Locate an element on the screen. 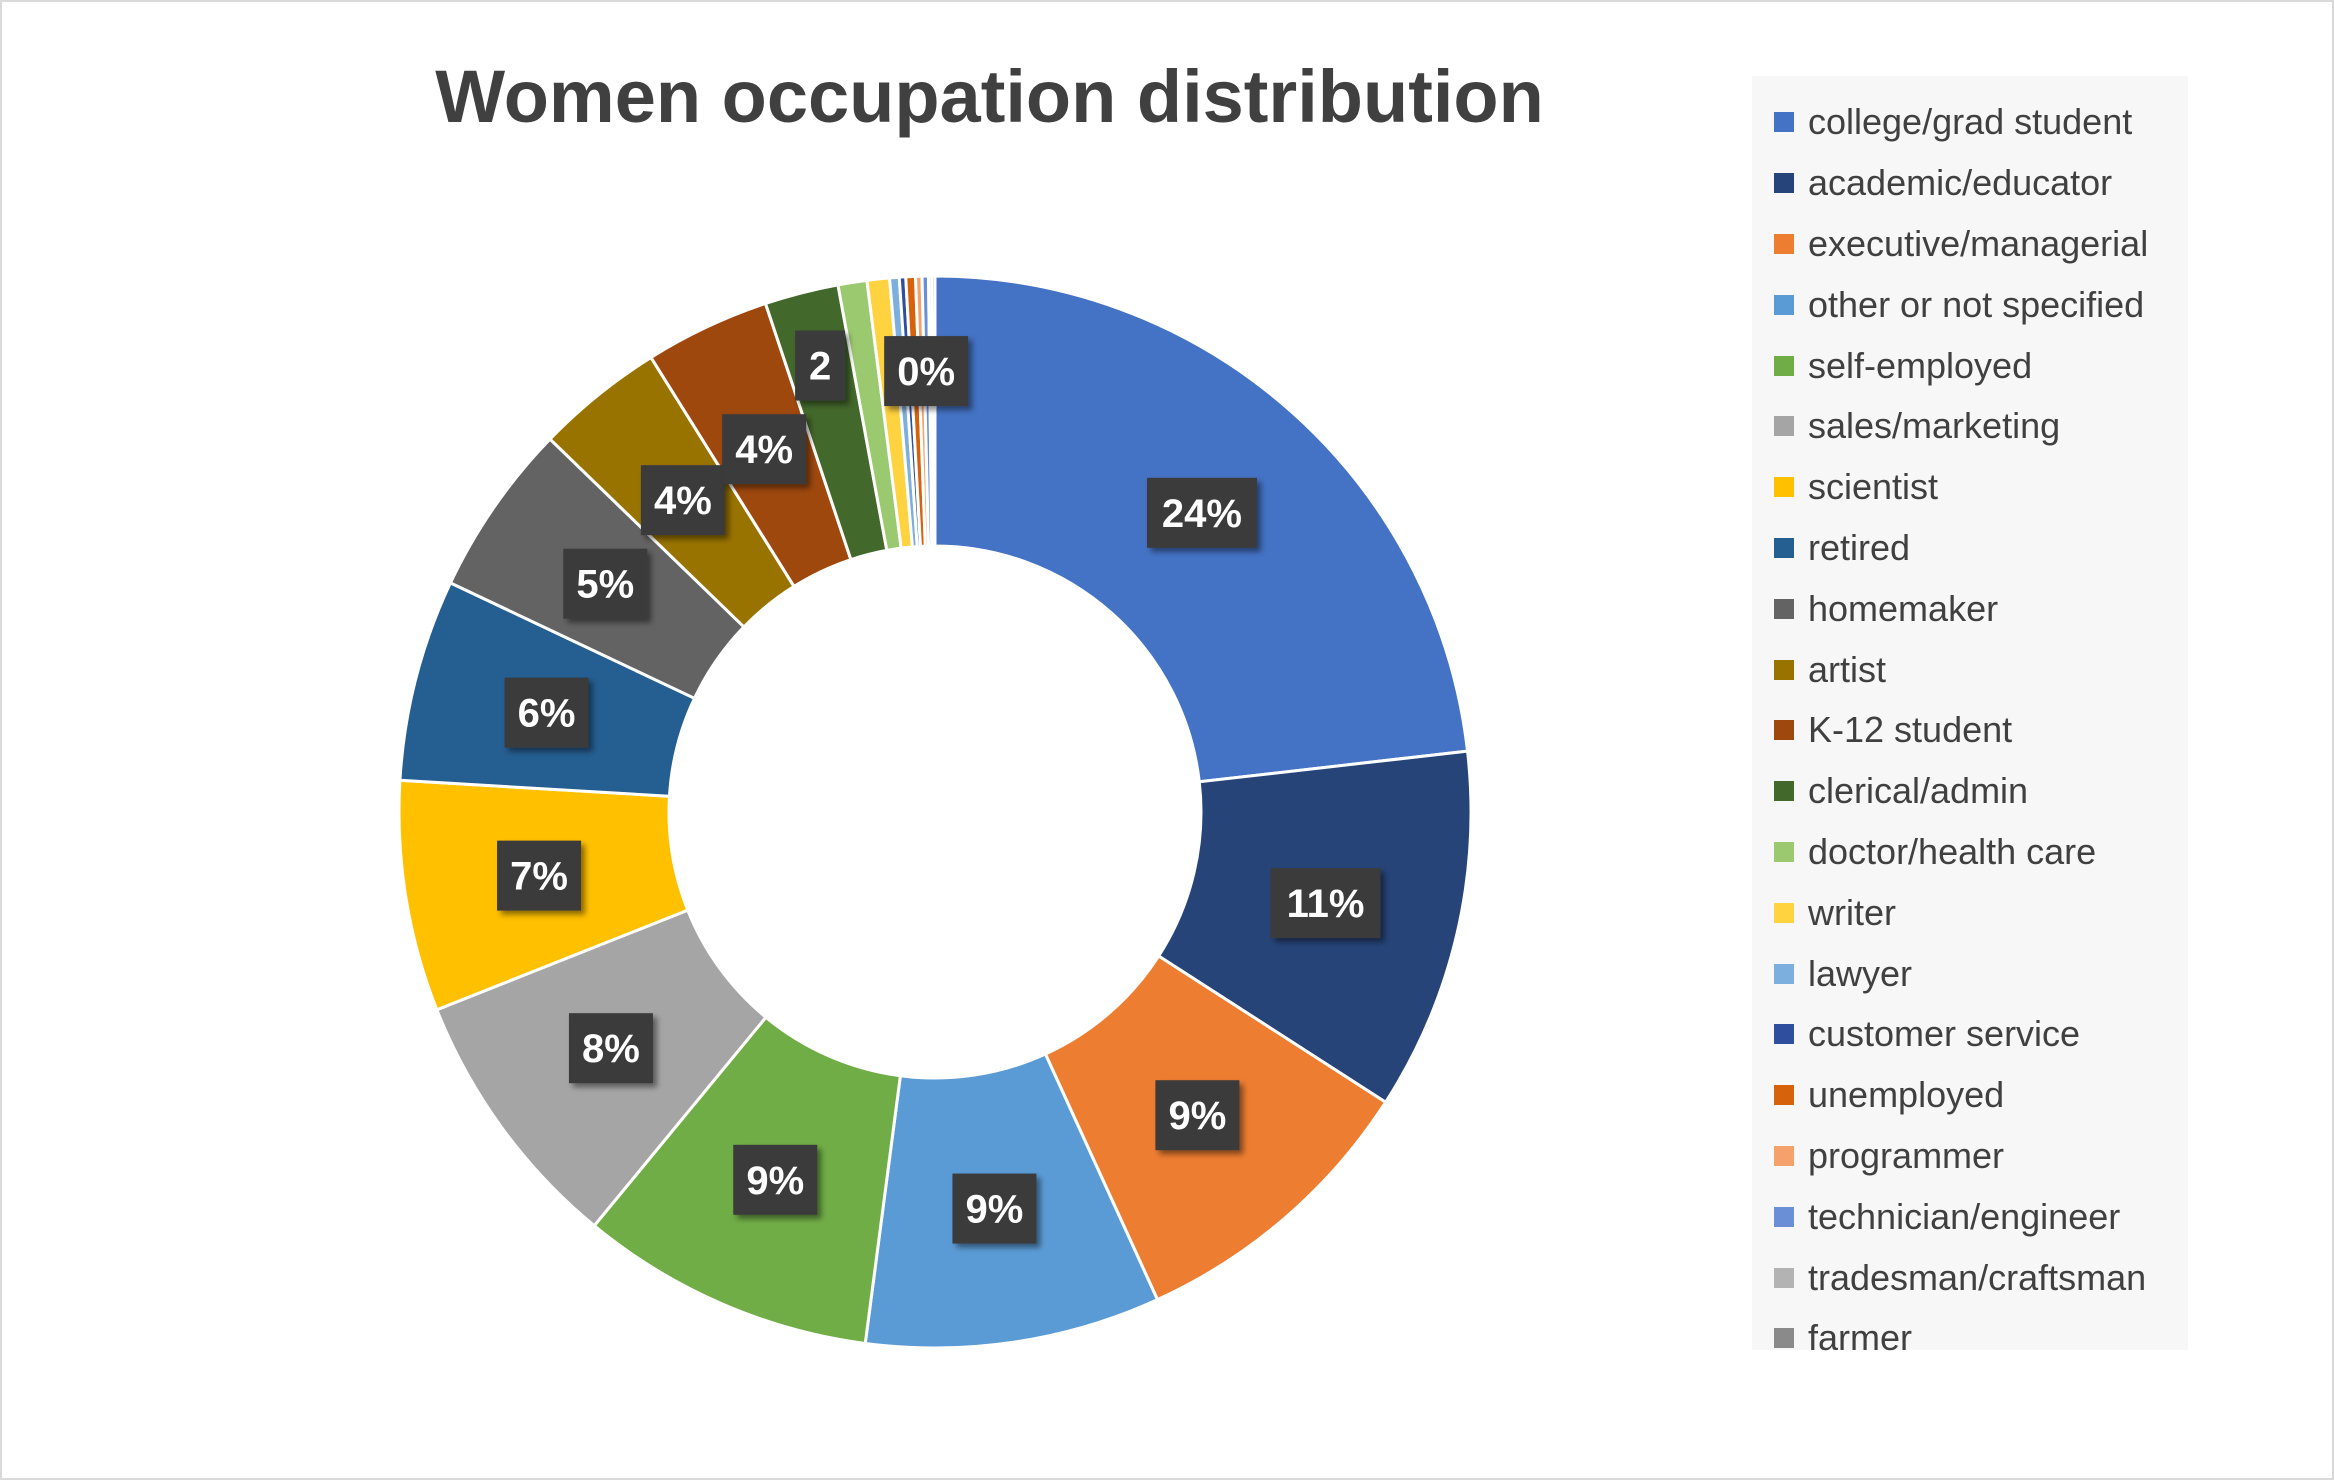 Image resolution: width=2334 pixels, height=1480 pixels. legend-label: clerical/admin is located at coordinates (1918, 791).